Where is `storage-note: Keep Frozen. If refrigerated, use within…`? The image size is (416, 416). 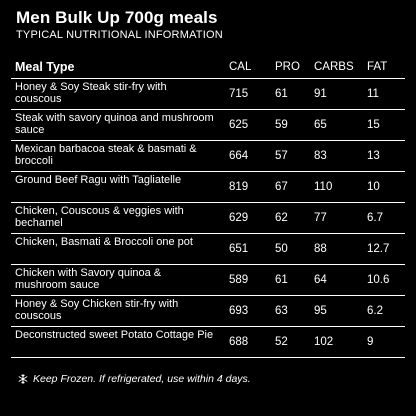 storage-note: Keep Frozen. If refrigerated, use within… is located at coordinates (134, 379).